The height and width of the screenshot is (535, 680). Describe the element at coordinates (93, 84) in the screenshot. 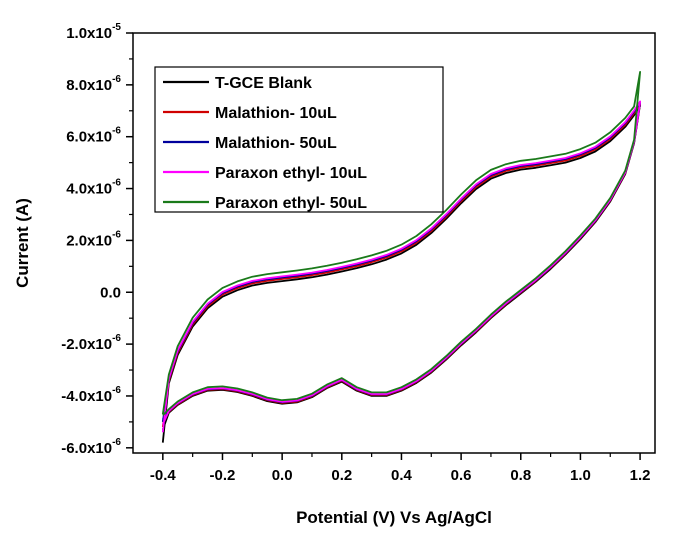

I see `y-tick-label: 8.0x10⁻⁶` at that location.